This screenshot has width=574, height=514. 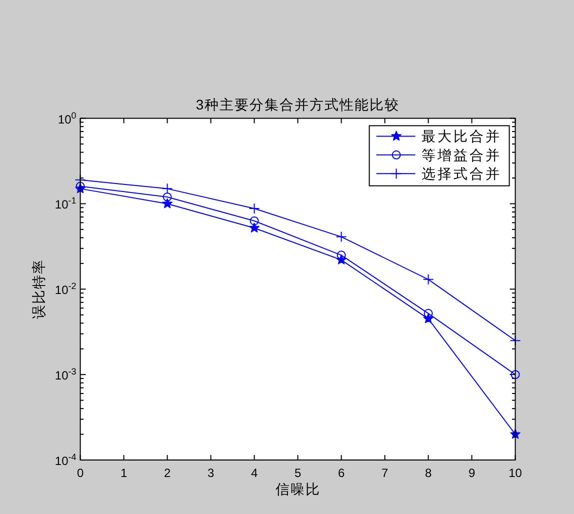 I want to click on y-tick-label: 10$^{-4}$, so click(x=65, y=460).